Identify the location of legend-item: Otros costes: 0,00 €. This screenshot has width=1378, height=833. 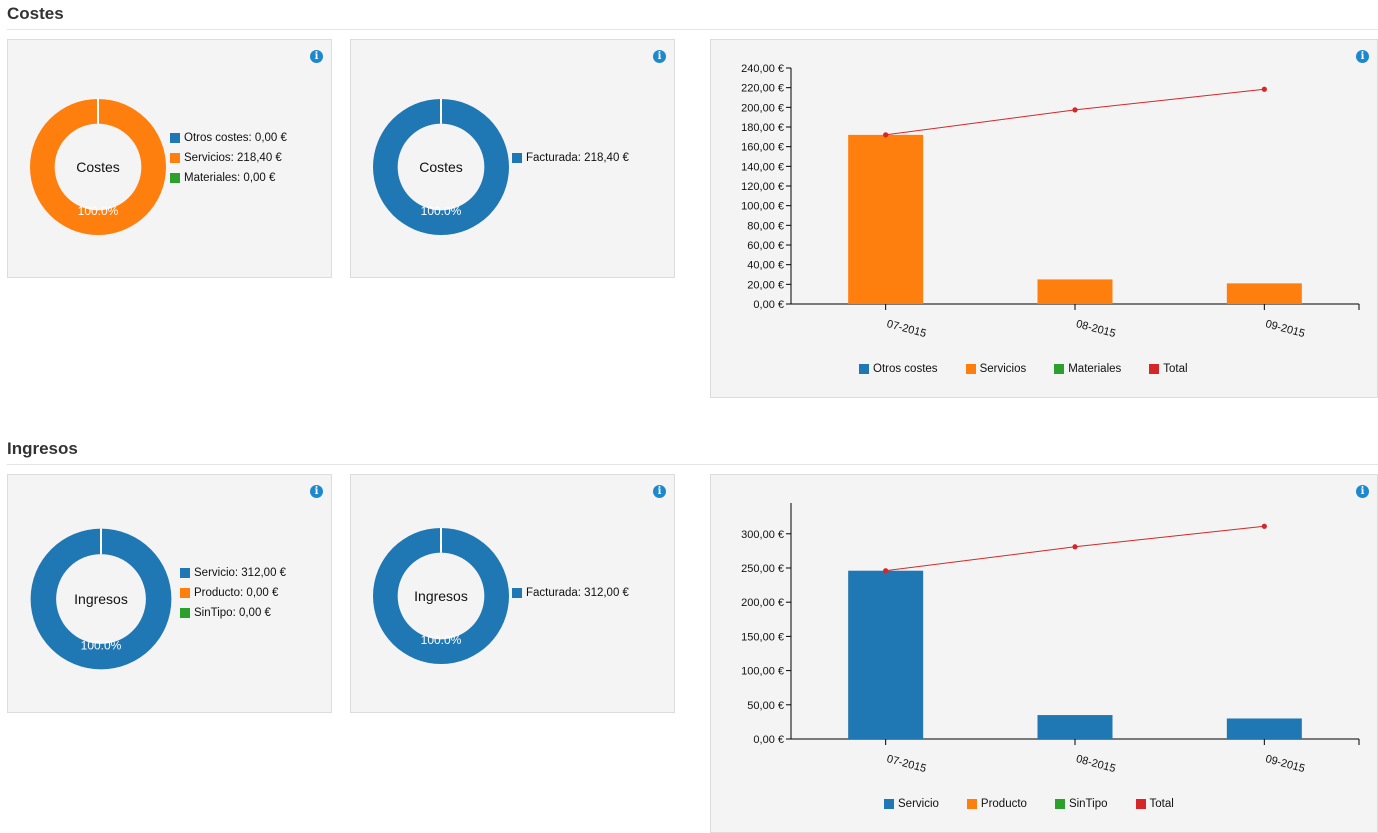
(228, 138).